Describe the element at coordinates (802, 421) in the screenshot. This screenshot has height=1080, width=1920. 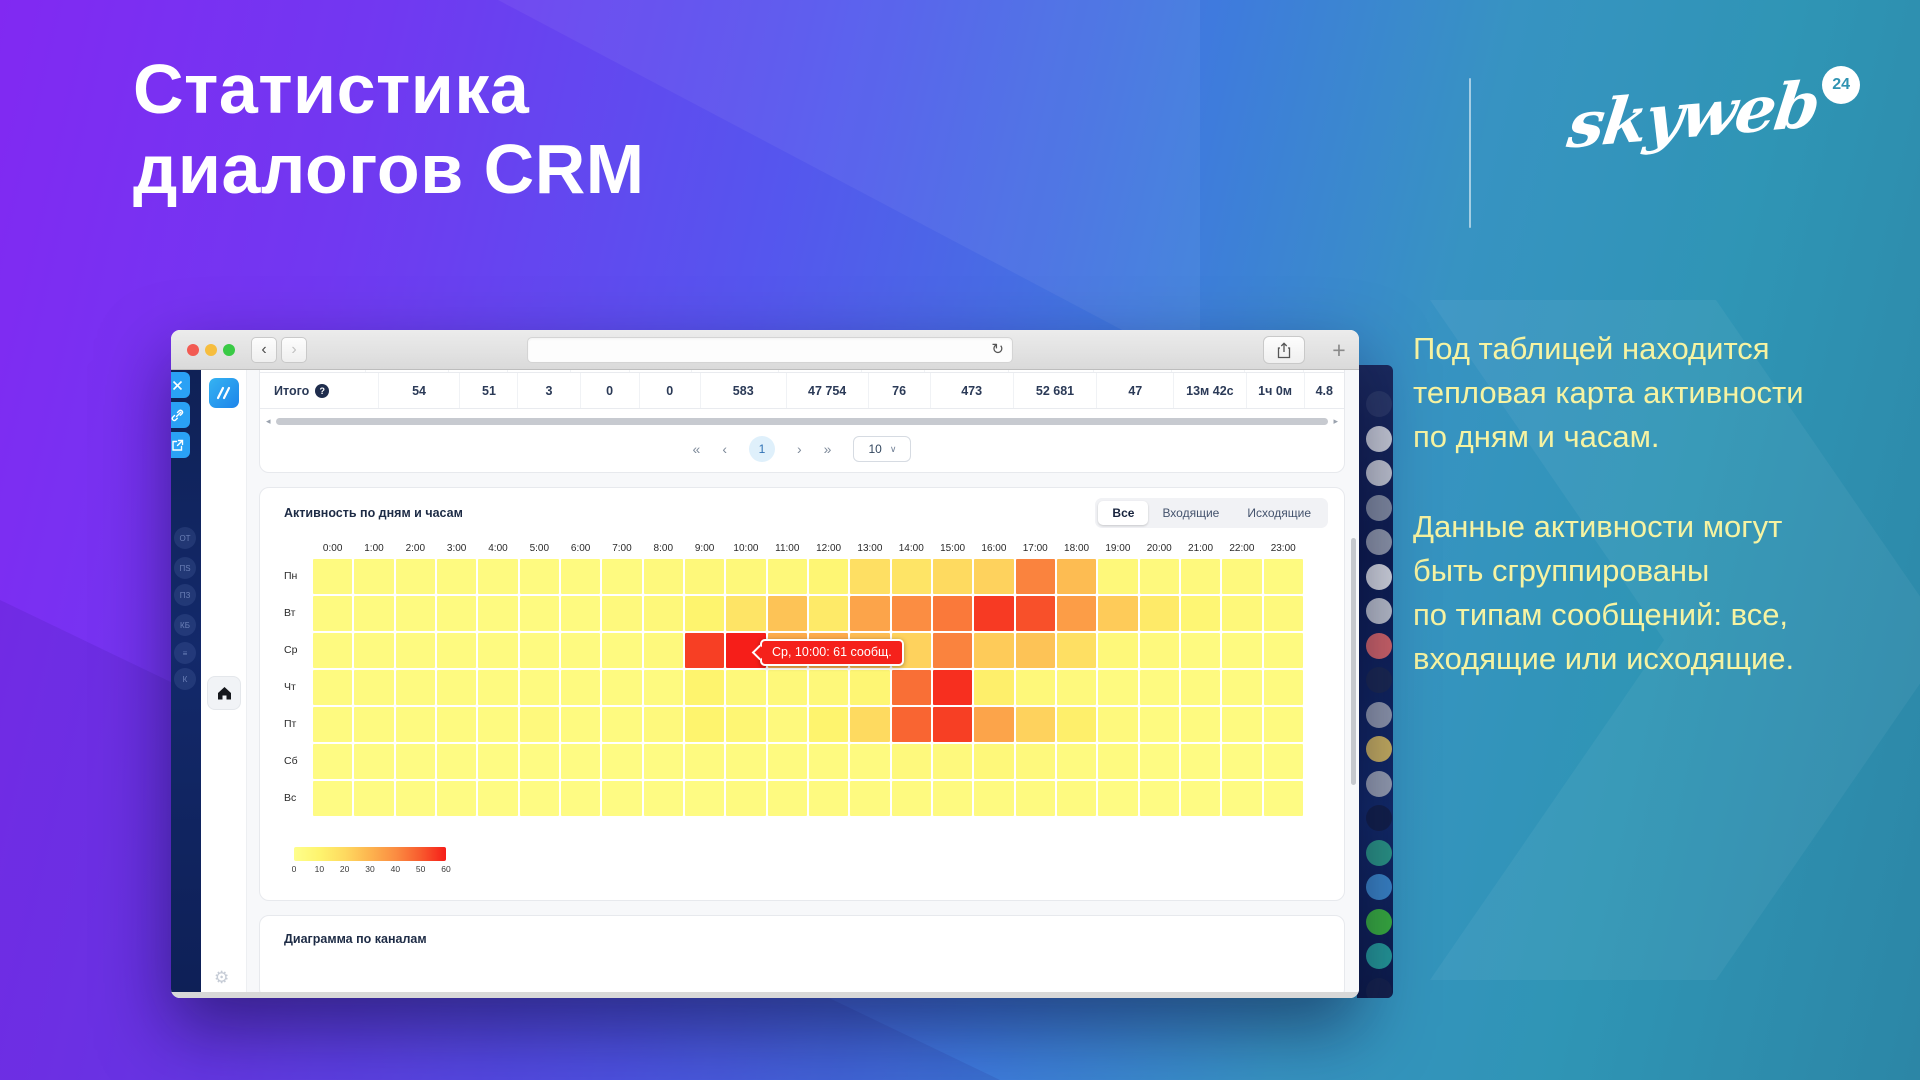
I see `horizontal-scrollbar: ◂ ▸` at that location.